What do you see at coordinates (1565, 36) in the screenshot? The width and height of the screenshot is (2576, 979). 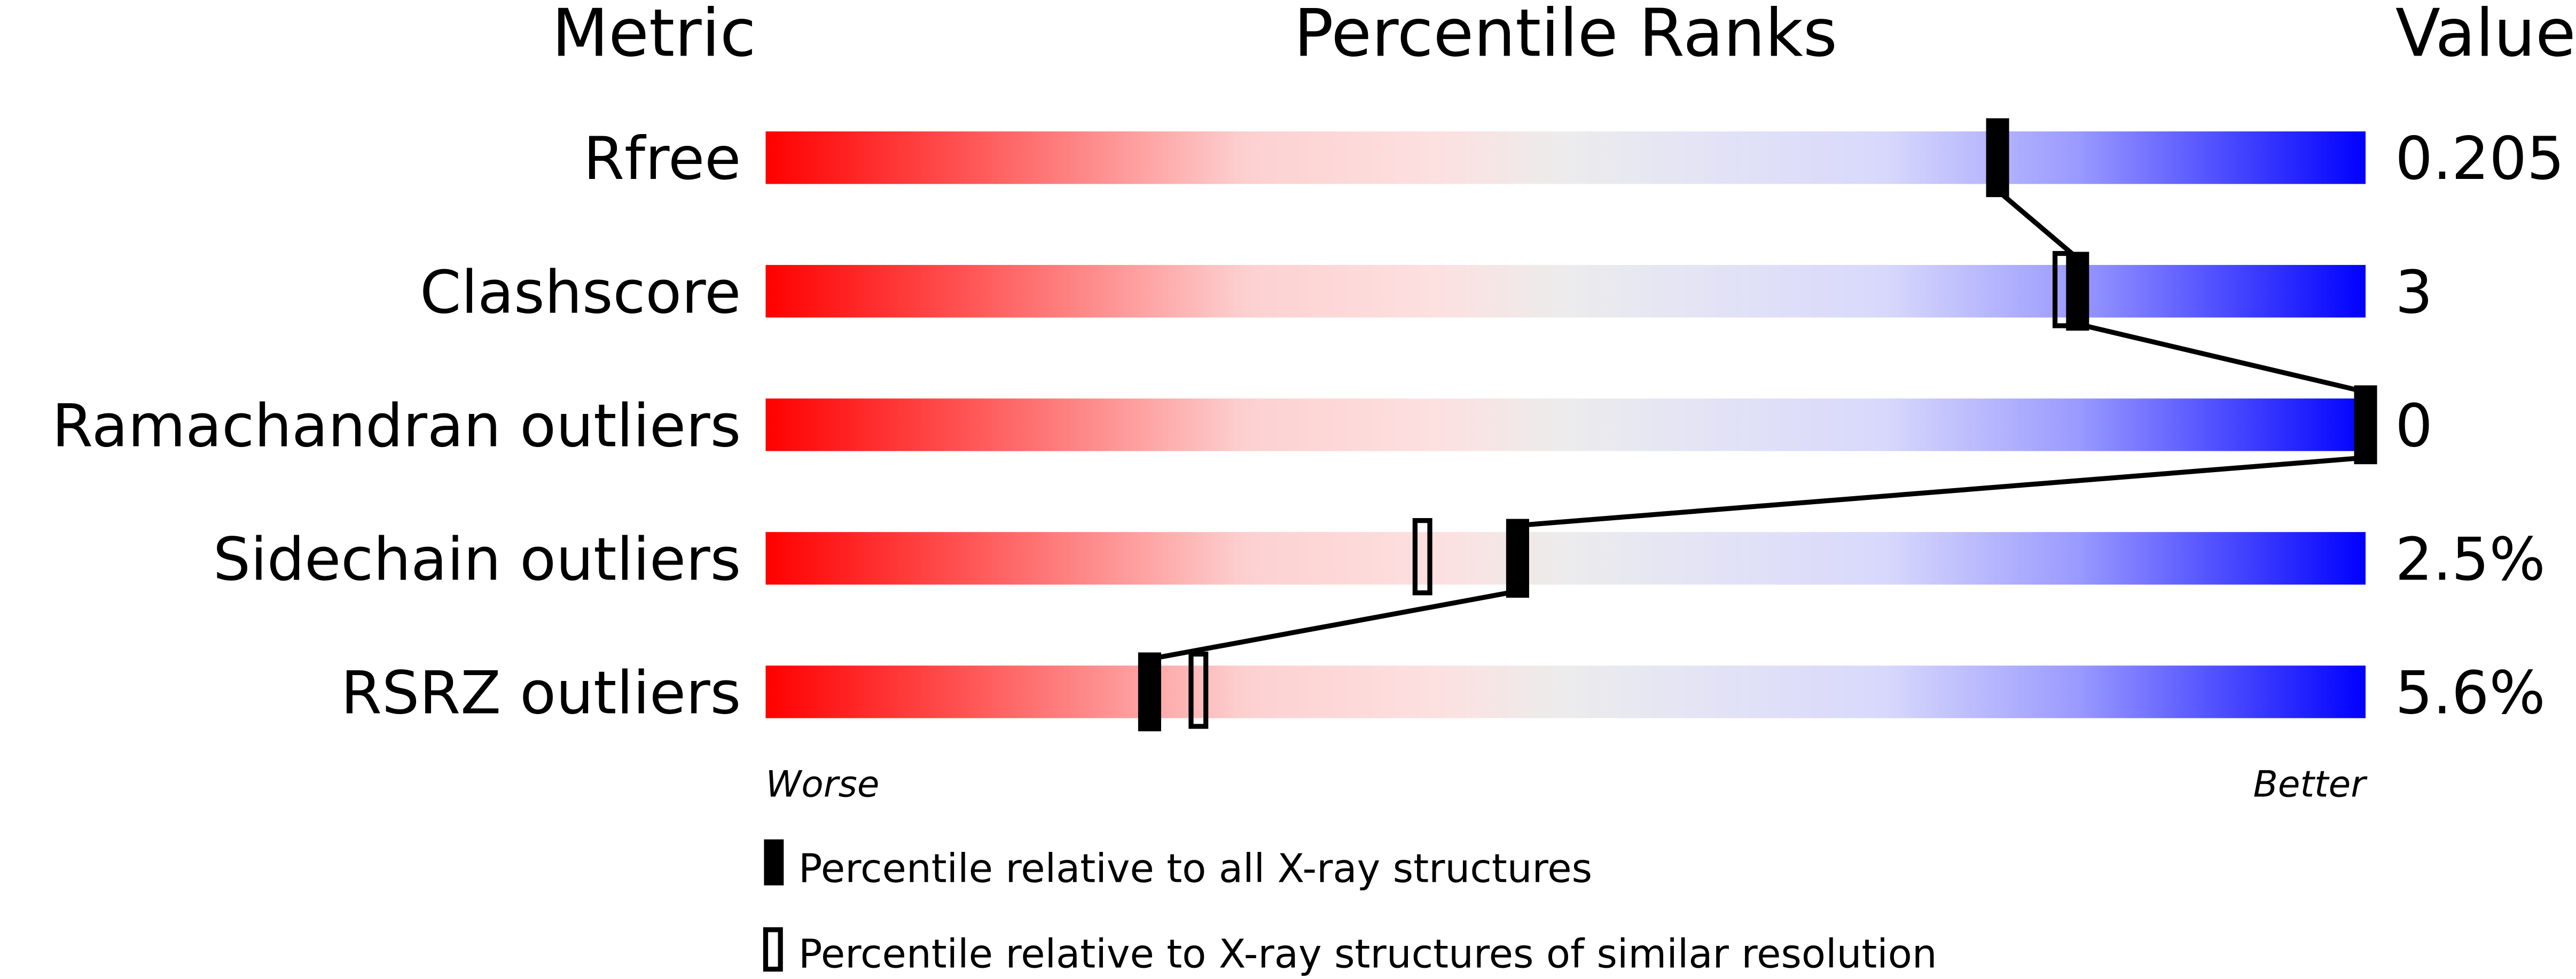 I see `header-percentile-ranks: Percentile Ranks` at bounding box center [1565, 36].